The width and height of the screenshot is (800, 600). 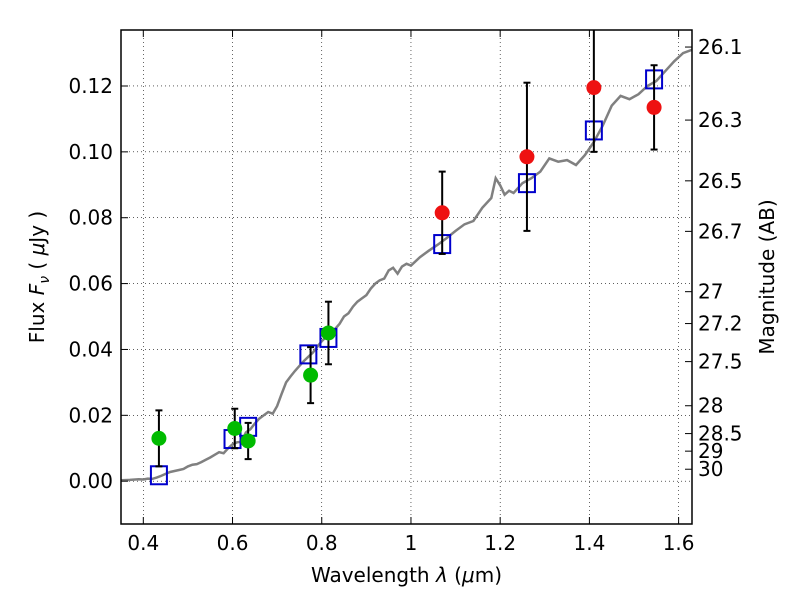 What do you see at coordinates (500, 543) in the screenshot?
I see `x-tick-label: 1.2` at bounding box center [500, 543].